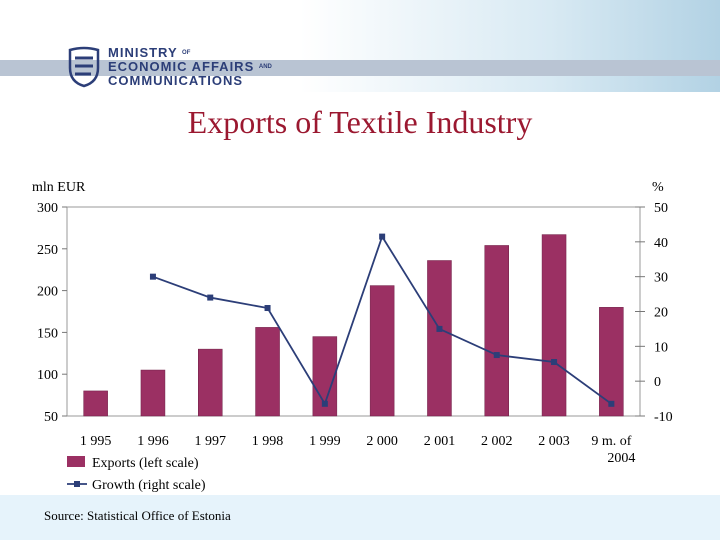  I want to click on x-axis-tick-label-line: 1 997, so click(211, 441).